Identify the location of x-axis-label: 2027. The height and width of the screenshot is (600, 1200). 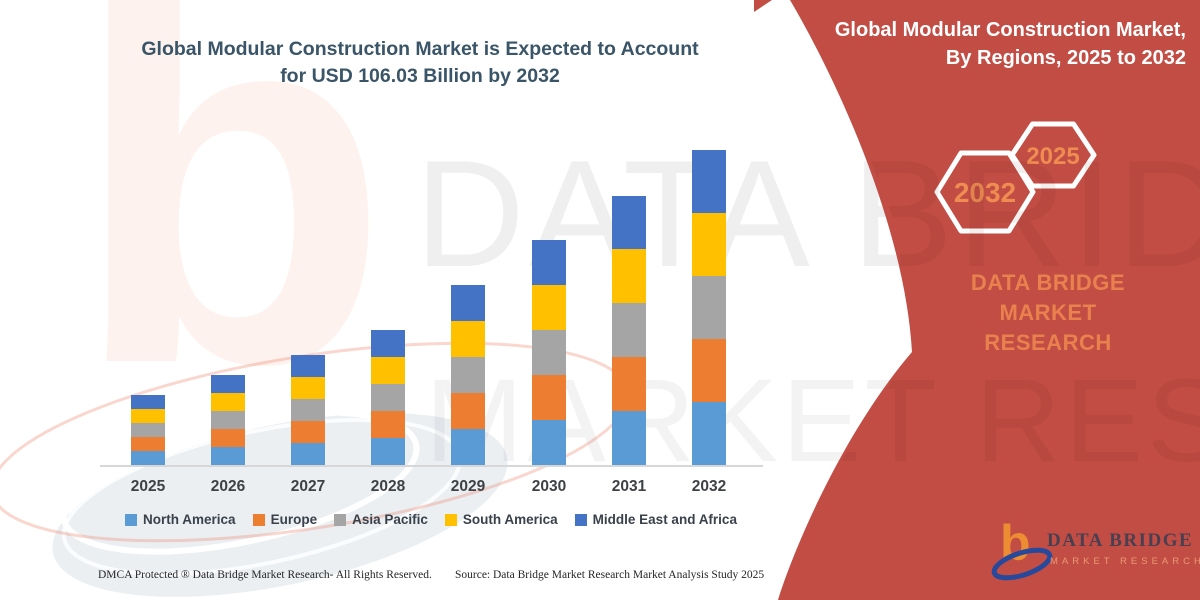
(308, 486).